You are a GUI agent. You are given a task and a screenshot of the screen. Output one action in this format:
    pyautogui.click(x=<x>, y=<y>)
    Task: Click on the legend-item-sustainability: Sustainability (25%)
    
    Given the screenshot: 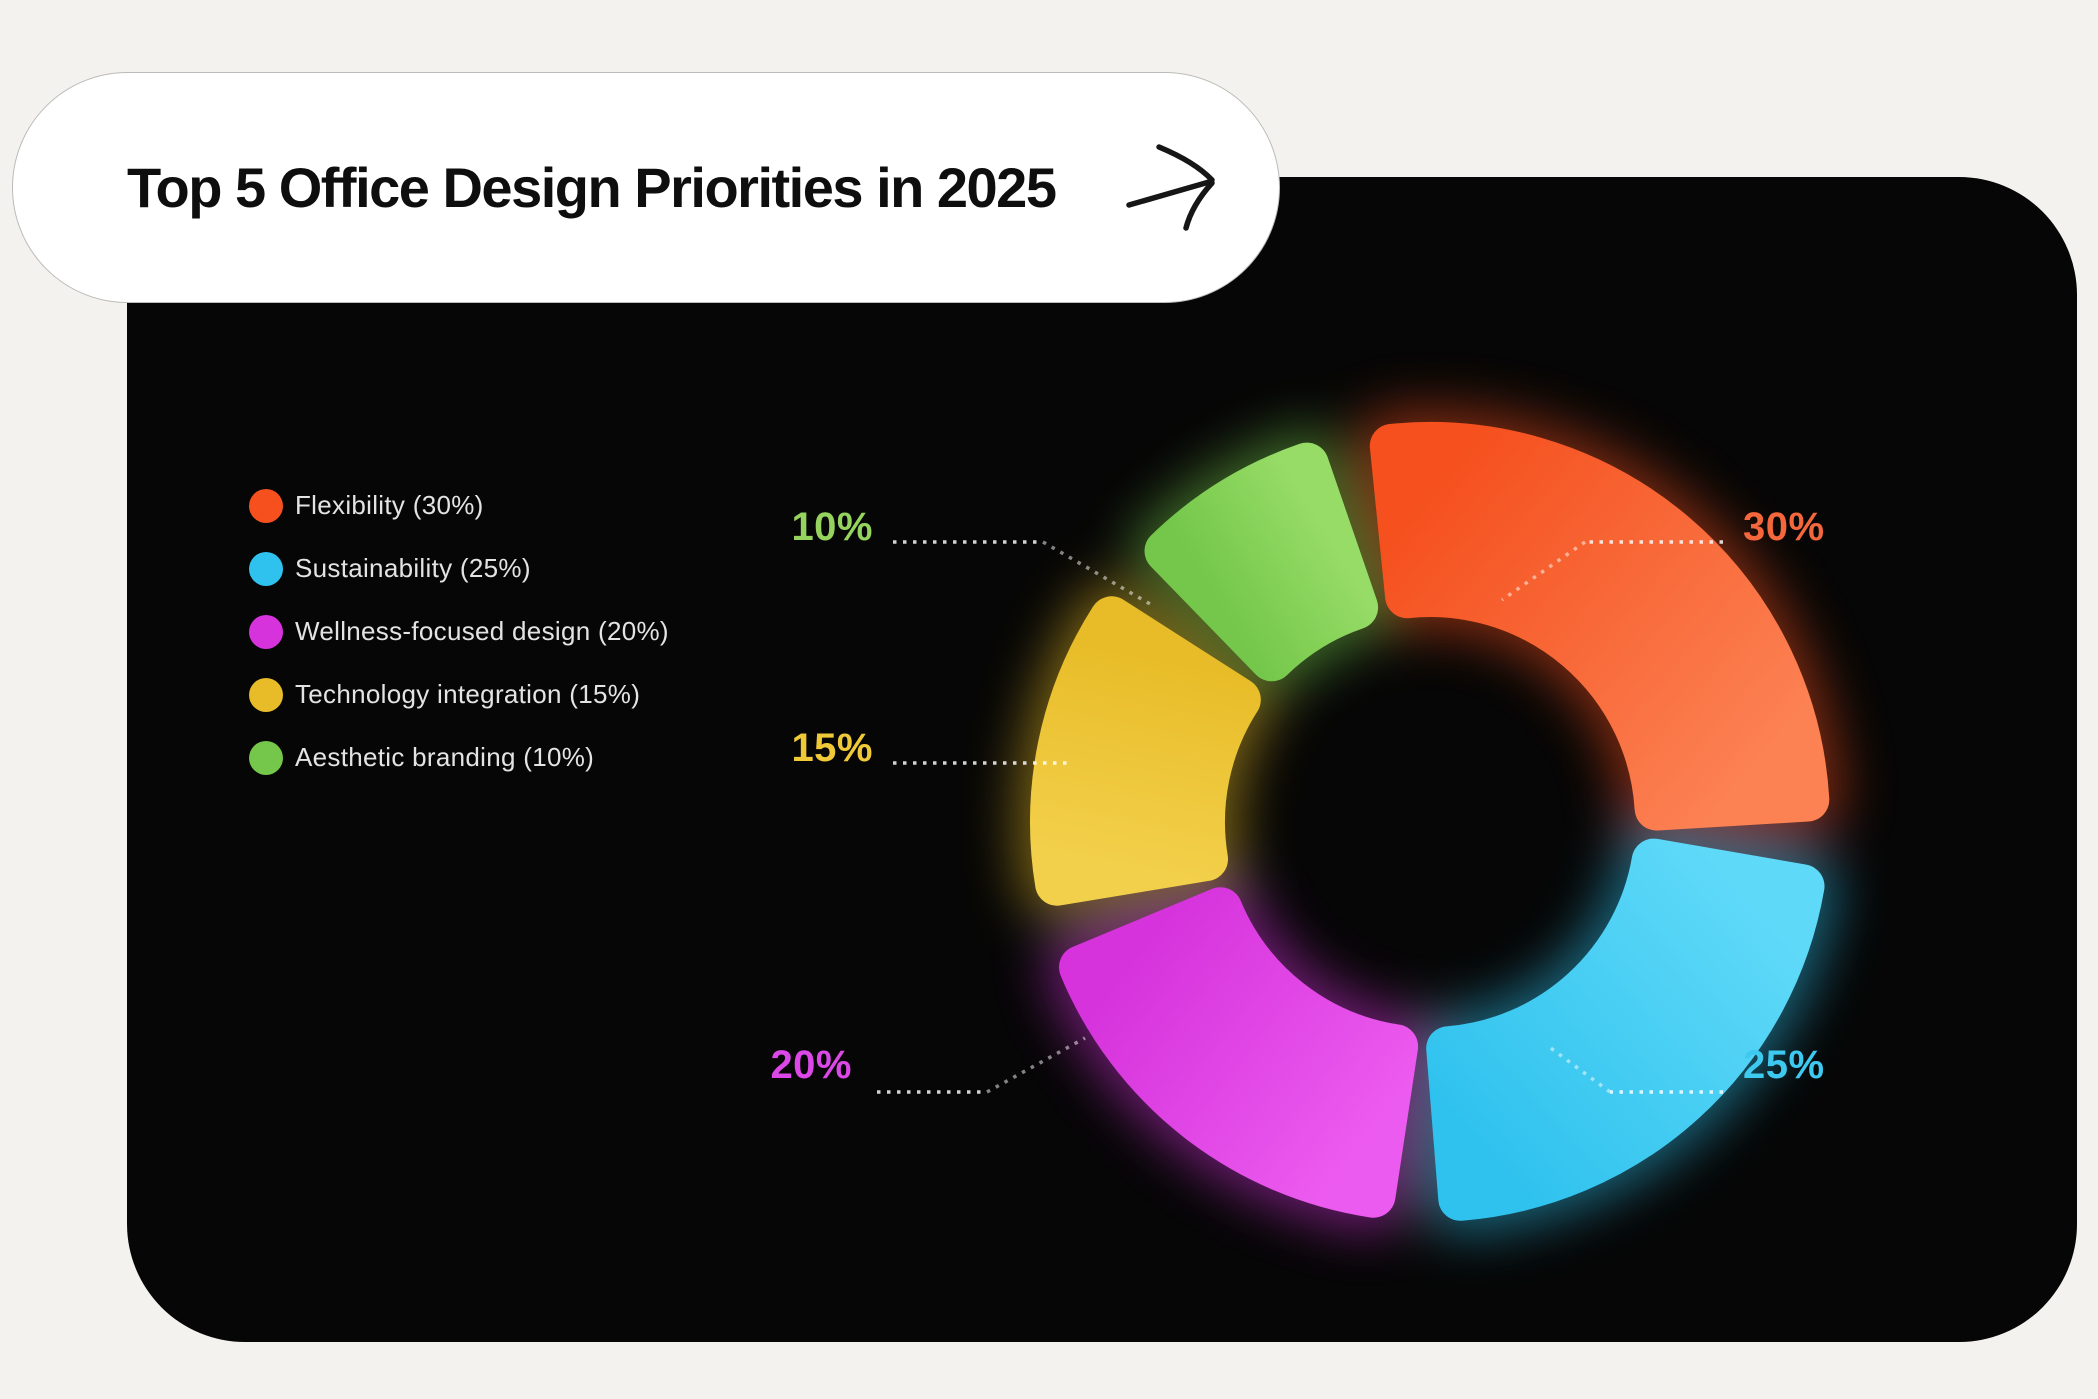 What is the action you would take?
    pyautogui.click(x=459, y=568)
    